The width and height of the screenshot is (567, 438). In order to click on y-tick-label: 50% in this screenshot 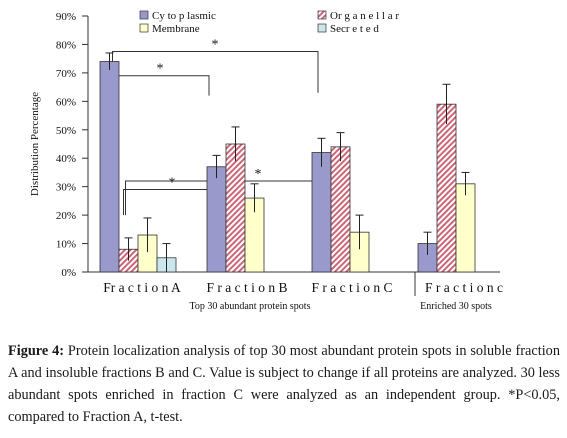, I will do `click(66, 131)`.